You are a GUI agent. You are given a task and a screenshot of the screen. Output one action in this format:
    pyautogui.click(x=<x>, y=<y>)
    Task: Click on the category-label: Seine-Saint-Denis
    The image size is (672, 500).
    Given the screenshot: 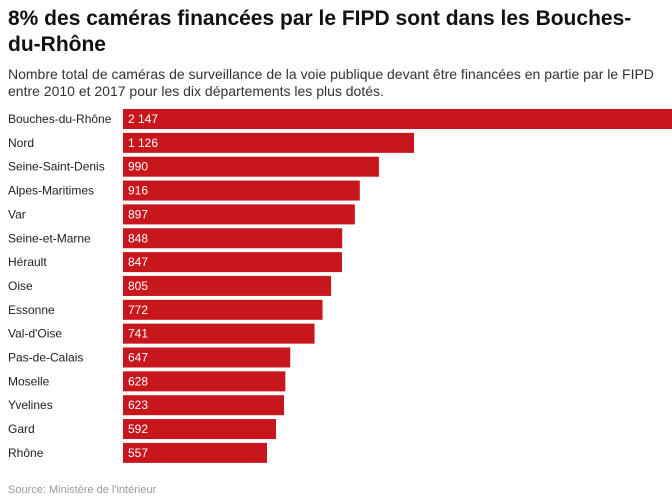 What is the action you would take?
    pyautogui.click(x=56, y=167)
    